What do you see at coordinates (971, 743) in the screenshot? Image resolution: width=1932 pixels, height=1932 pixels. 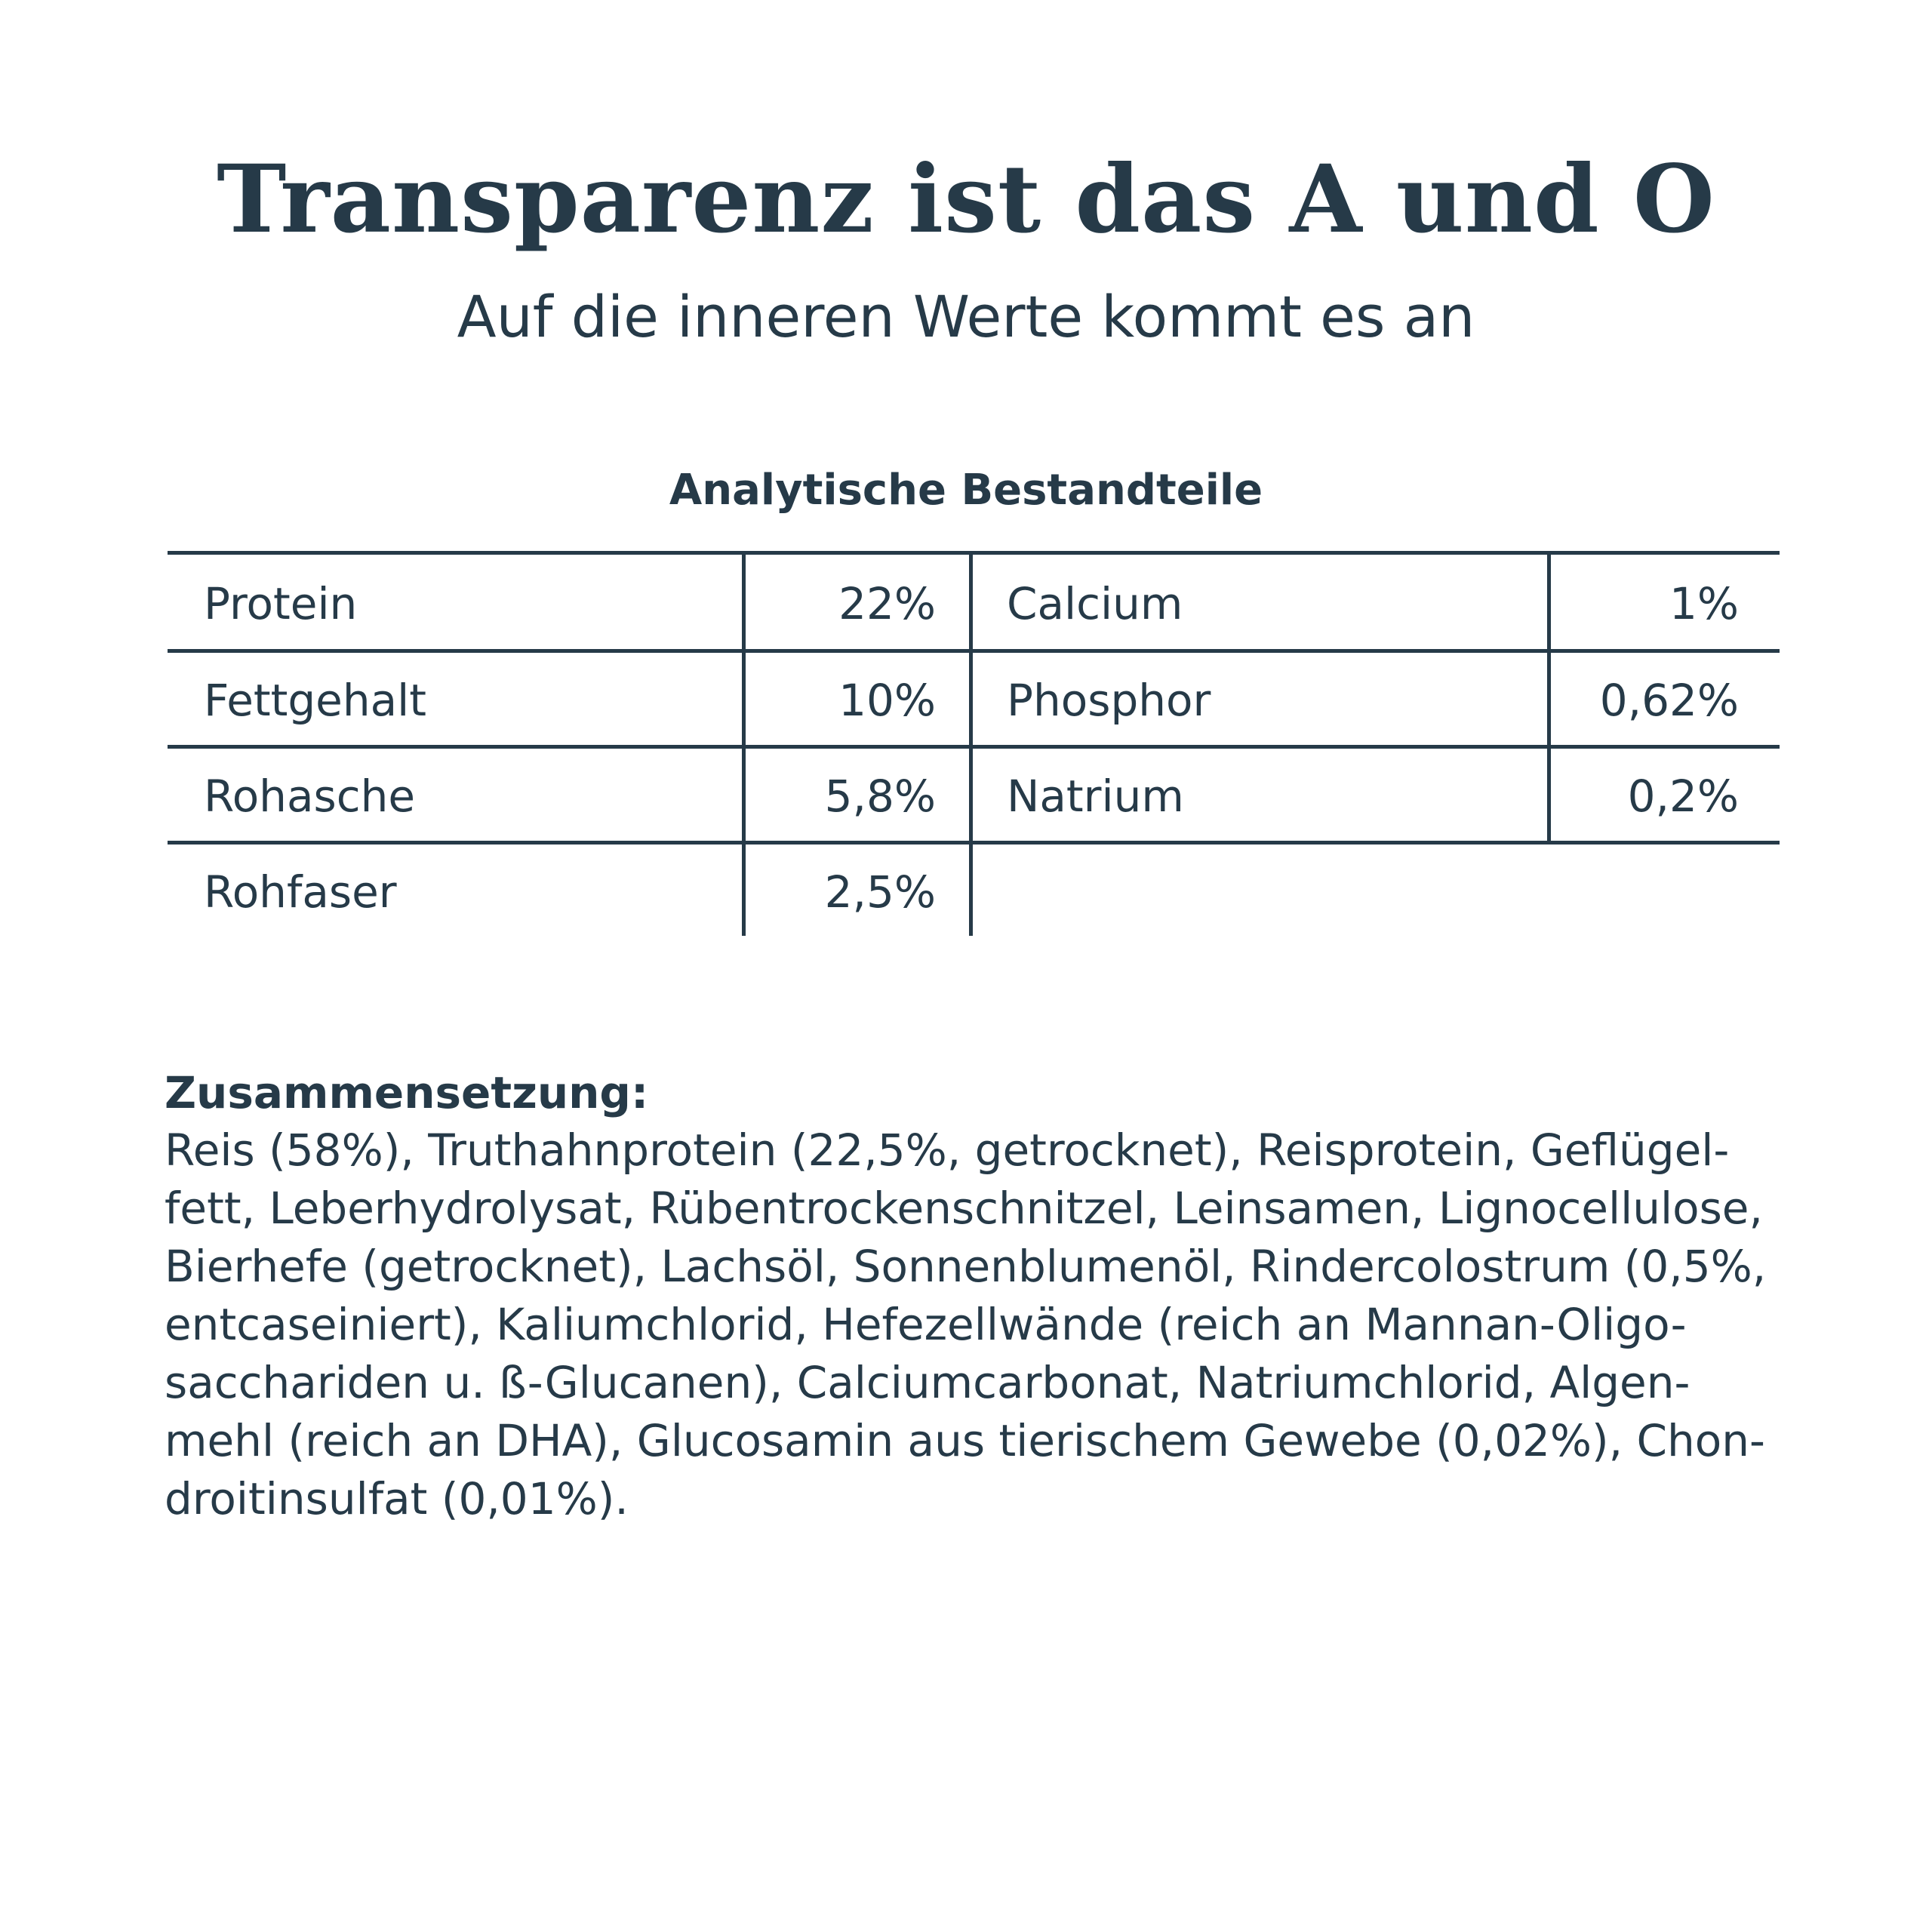 I see `table-divider-middle` at bounding box center [971, 743].